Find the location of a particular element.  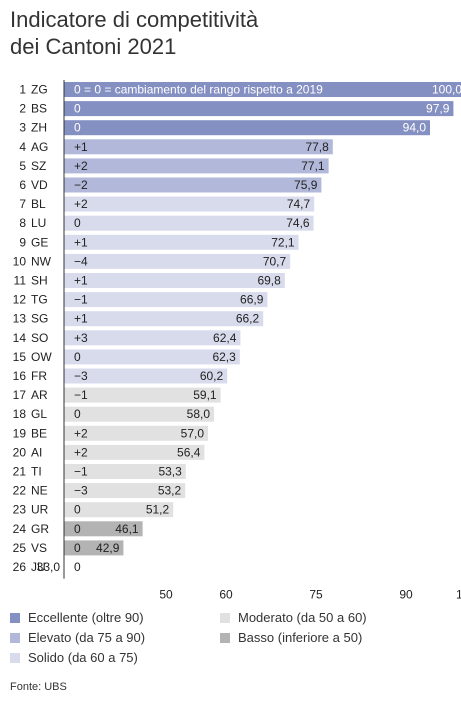

bar-lu is located at coordinates (189, 223).